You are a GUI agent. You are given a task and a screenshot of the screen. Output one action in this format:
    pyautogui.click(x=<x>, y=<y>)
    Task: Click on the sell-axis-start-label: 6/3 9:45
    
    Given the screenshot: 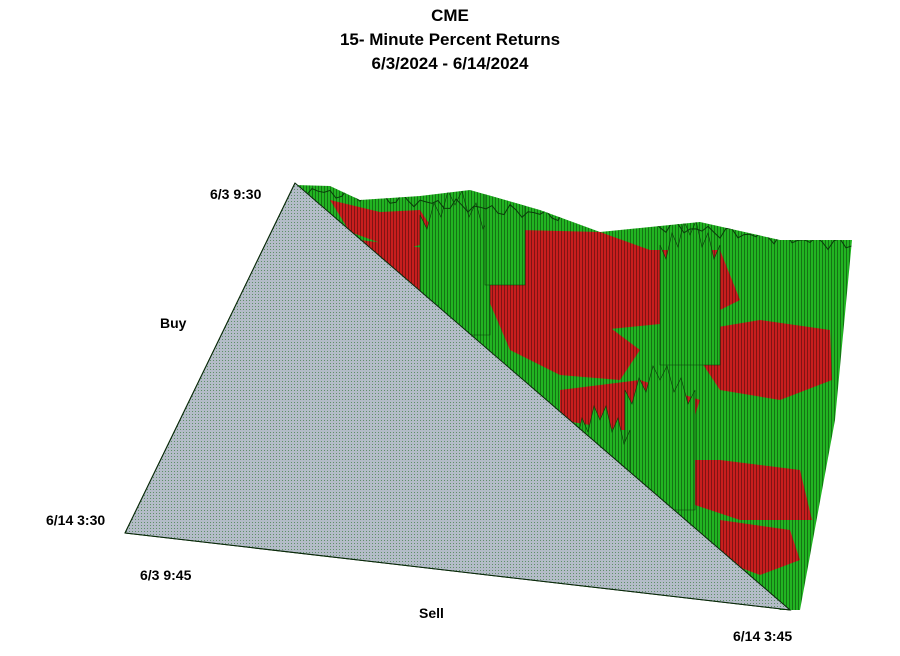 What is the action you would take?
    pyautogui.click(x=166, y=575)
    